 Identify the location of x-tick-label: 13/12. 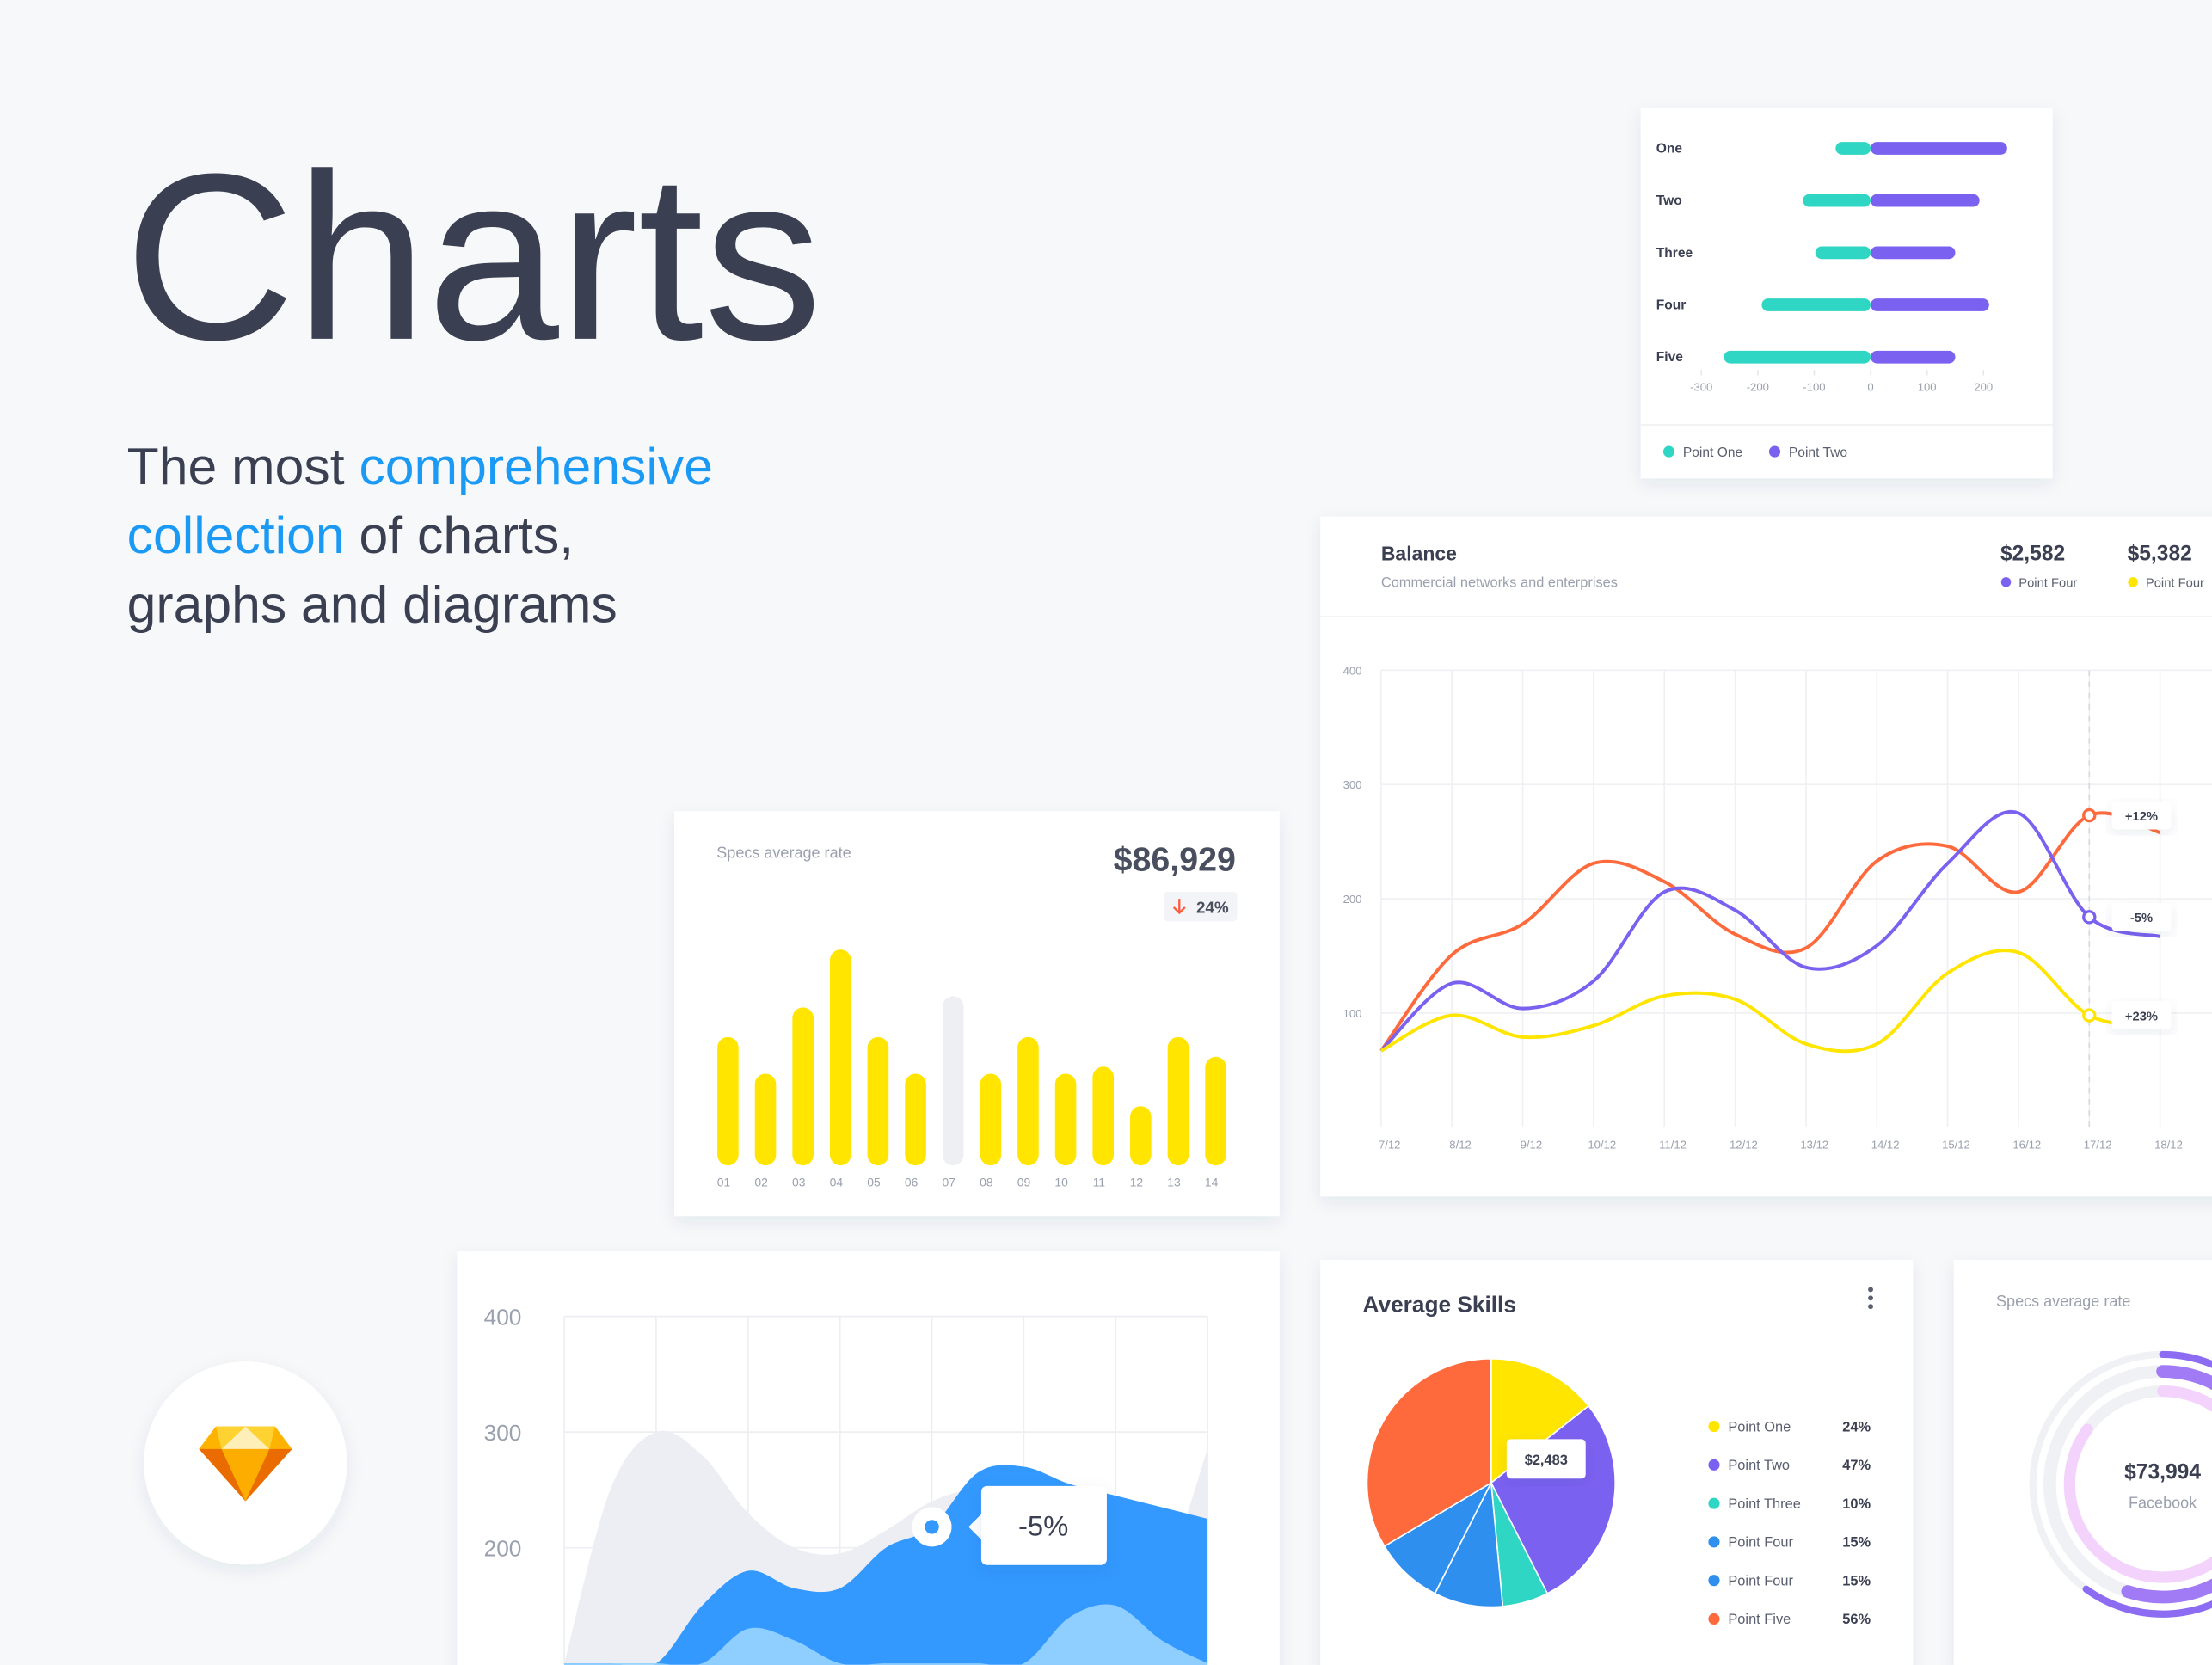
(1814, 1144).